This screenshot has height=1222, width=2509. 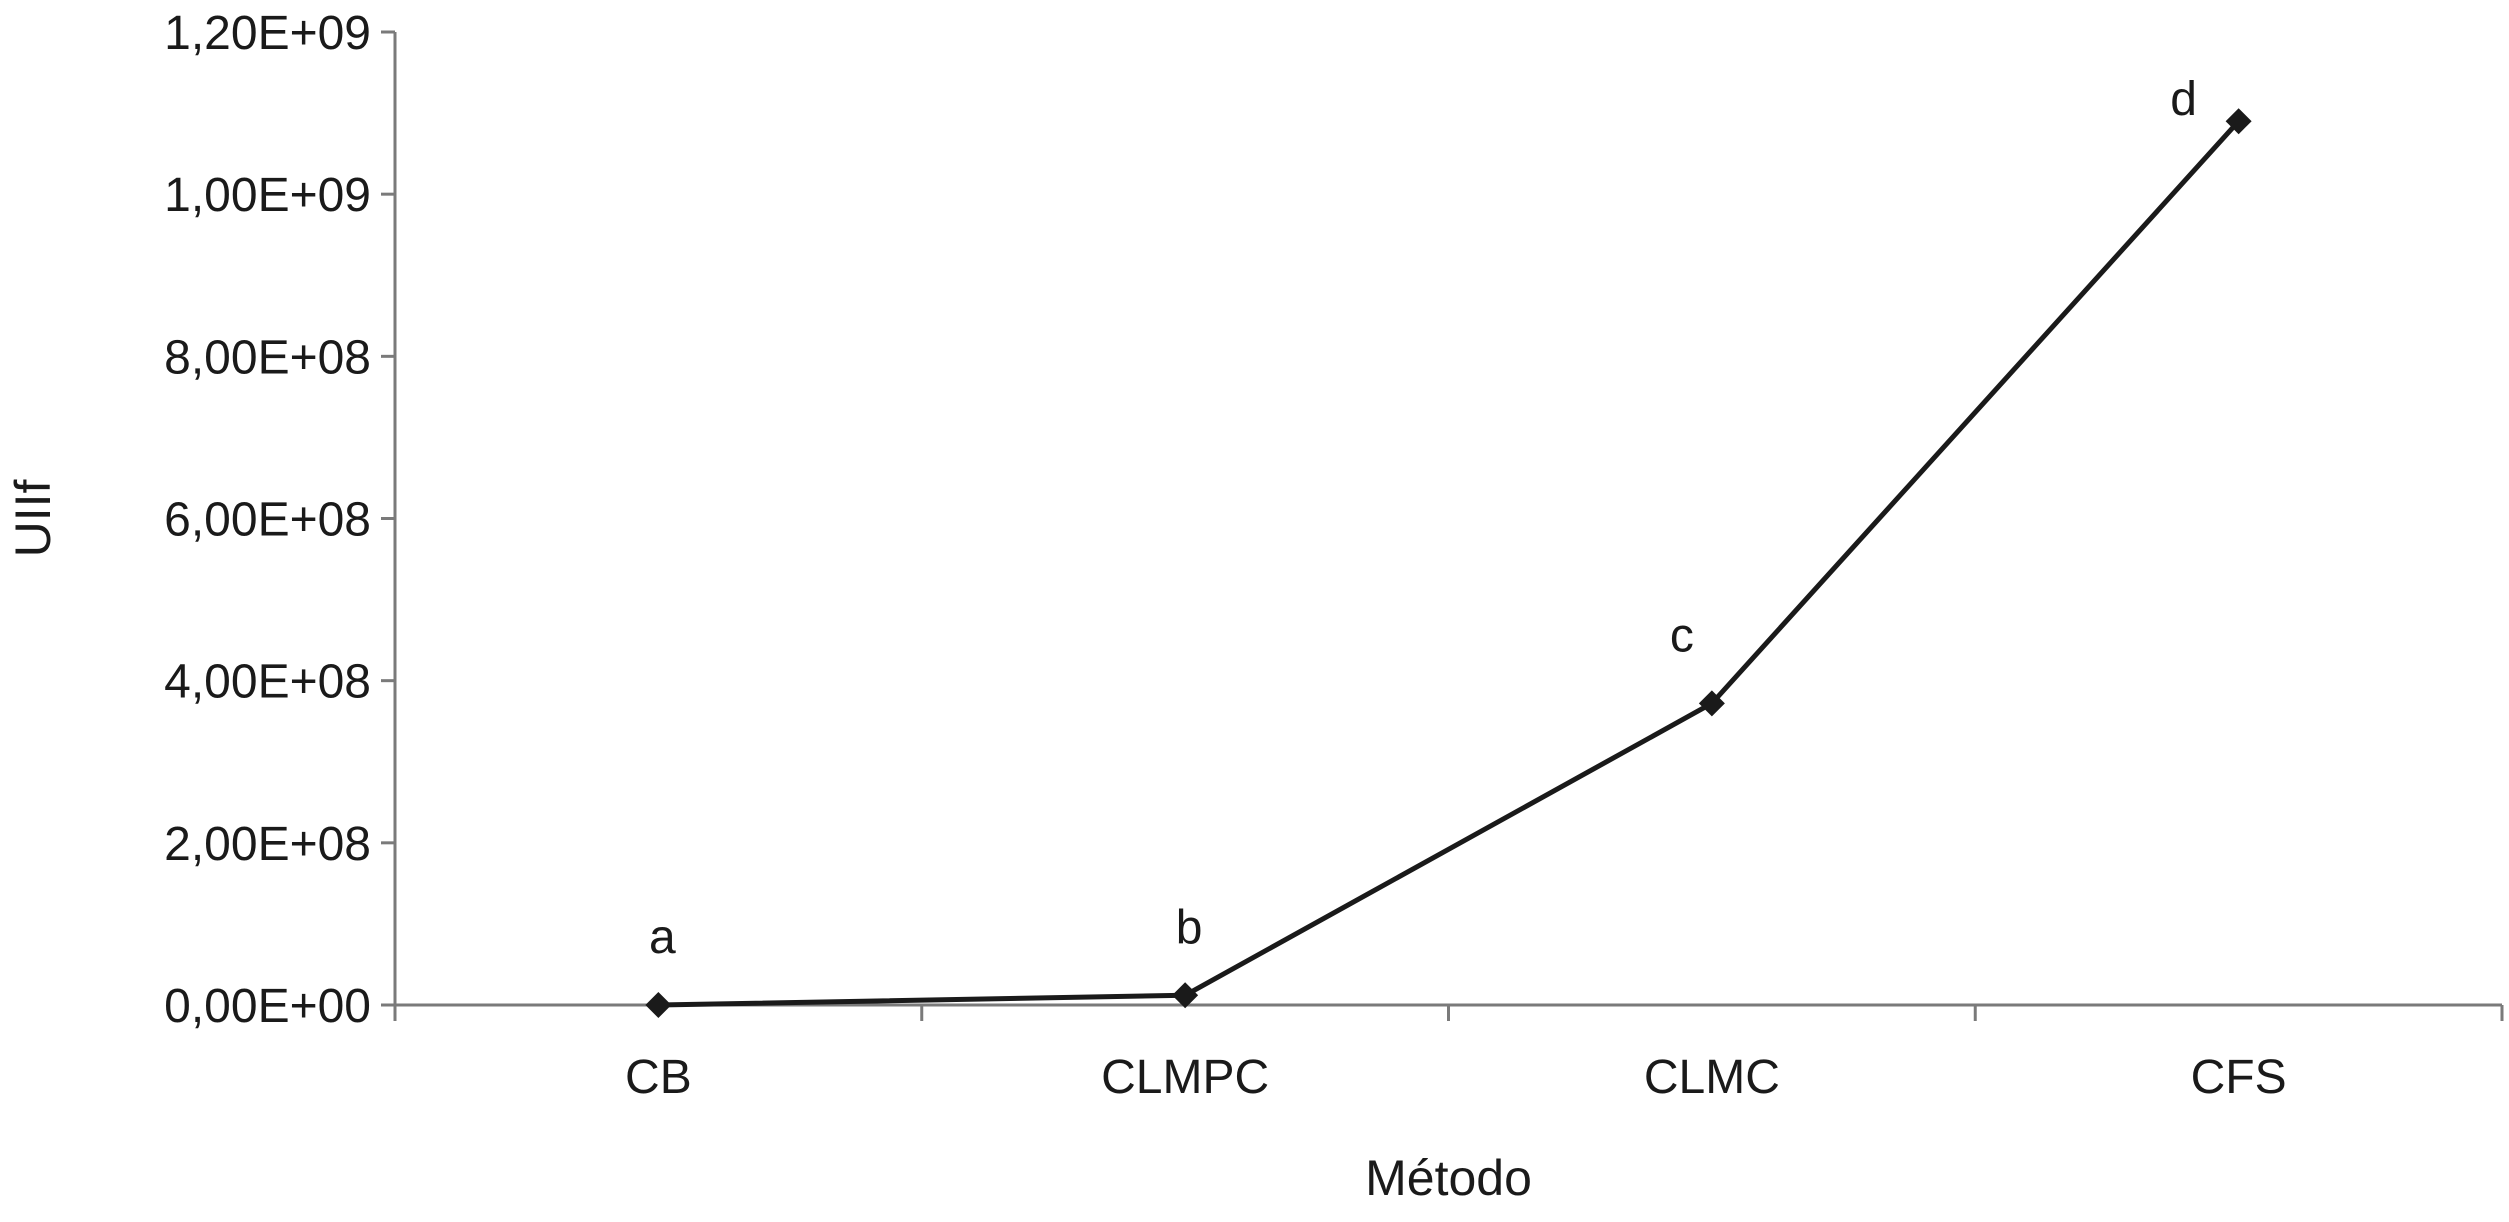 I want to click on data-point-label: b, so click(x=1189, y=927).